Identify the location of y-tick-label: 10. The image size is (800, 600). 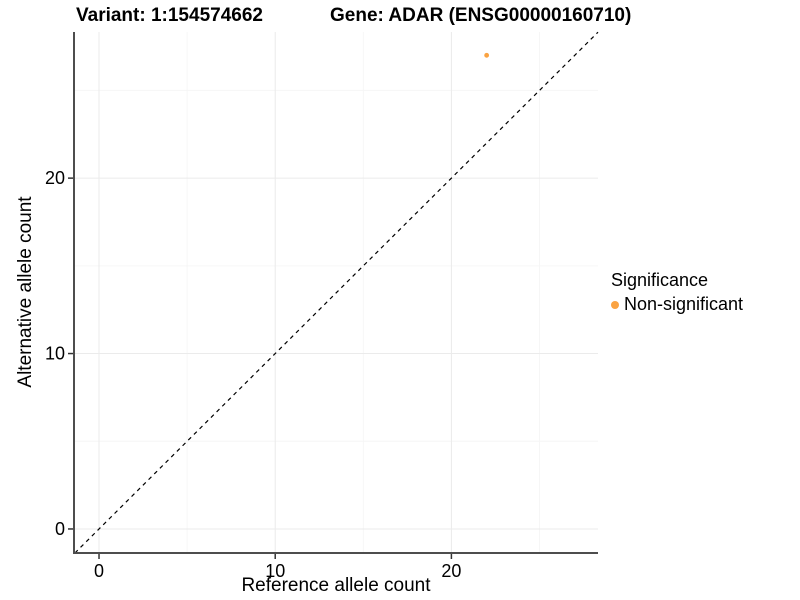
(55, 354).